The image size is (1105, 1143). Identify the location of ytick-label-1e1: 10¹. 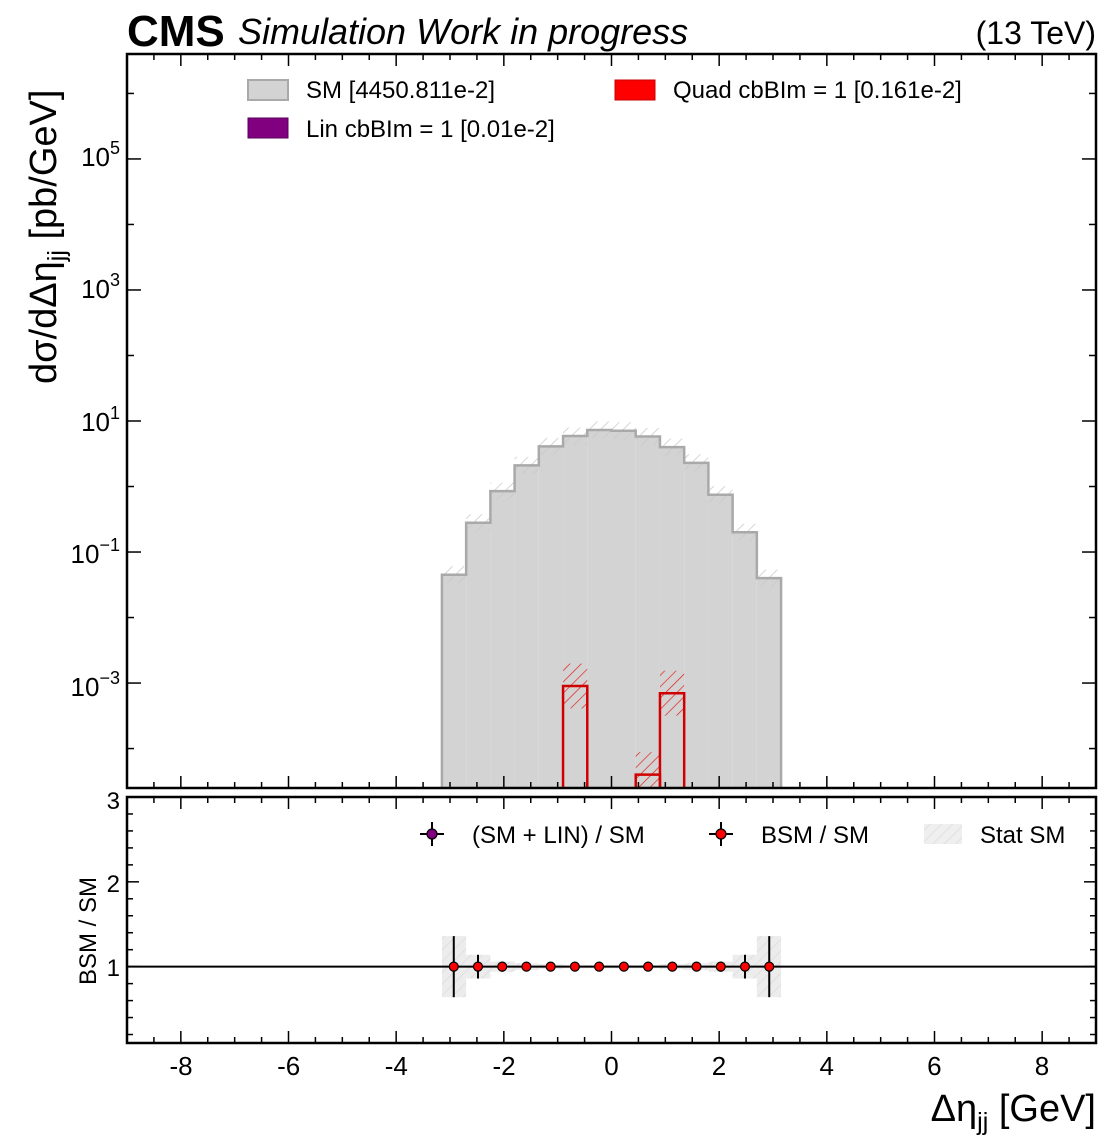
(100, 420).